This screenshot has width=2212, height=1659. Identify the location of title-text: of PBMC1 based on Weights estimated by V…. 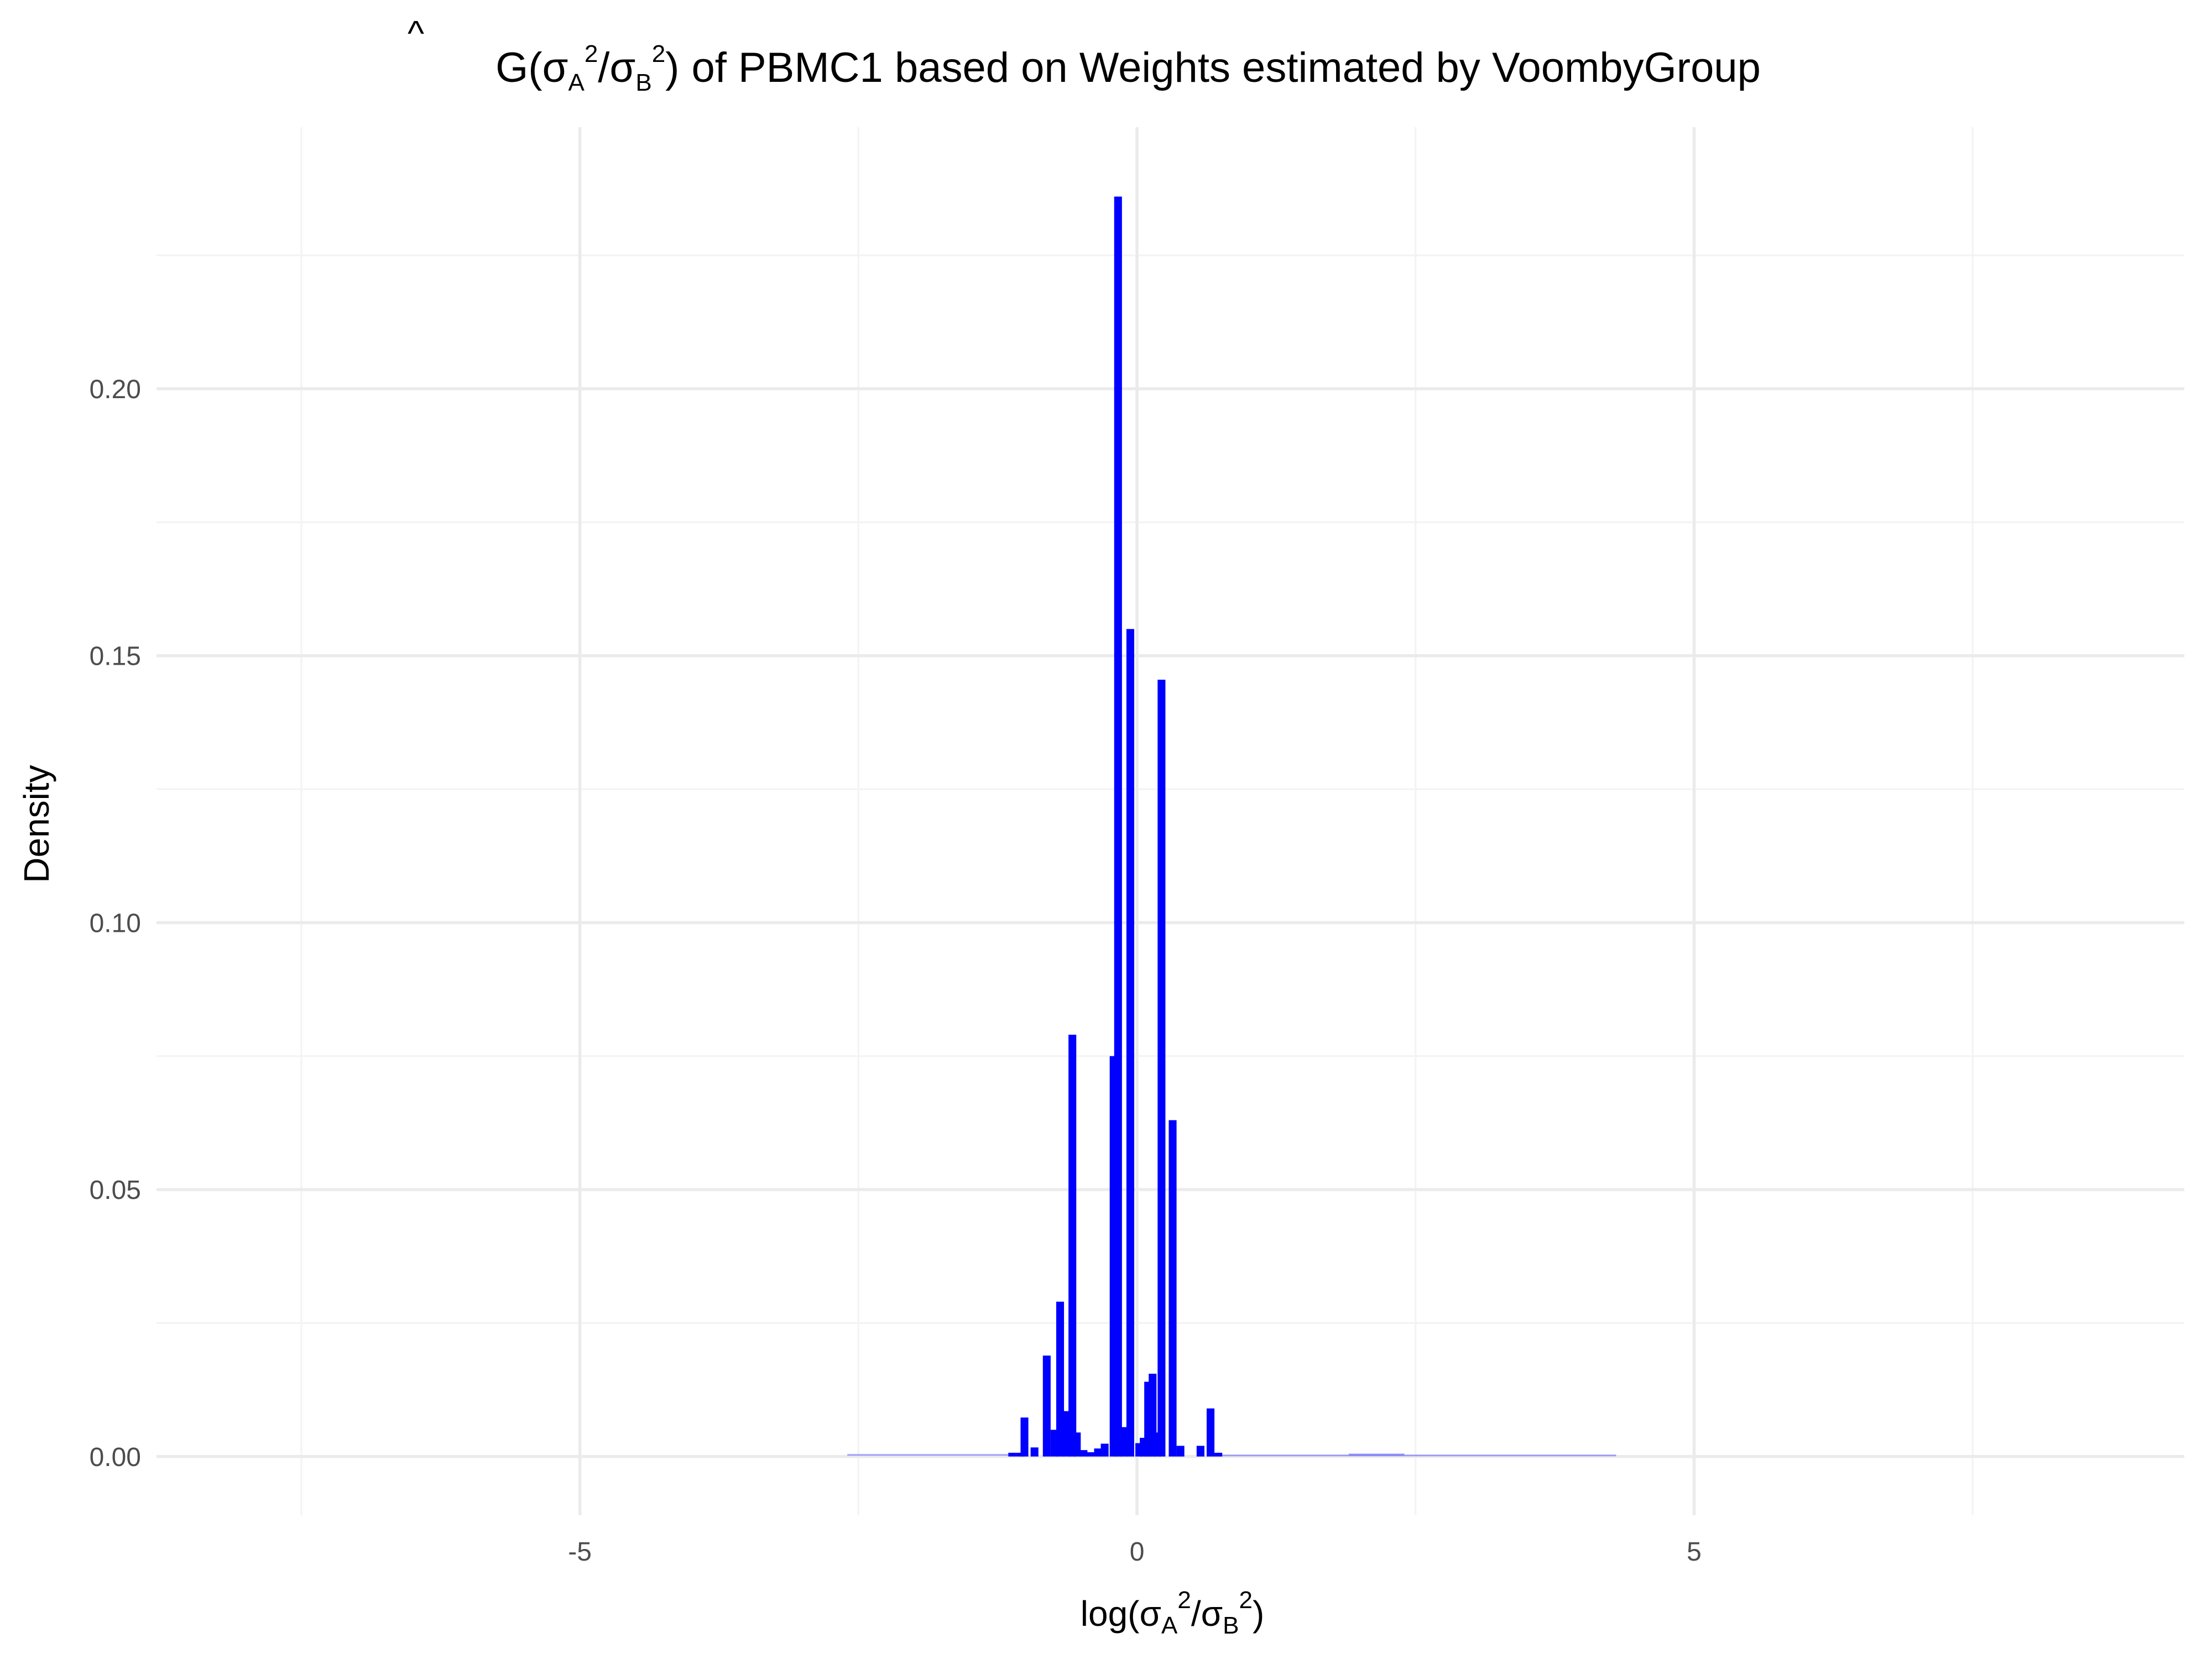
(1226, 67).